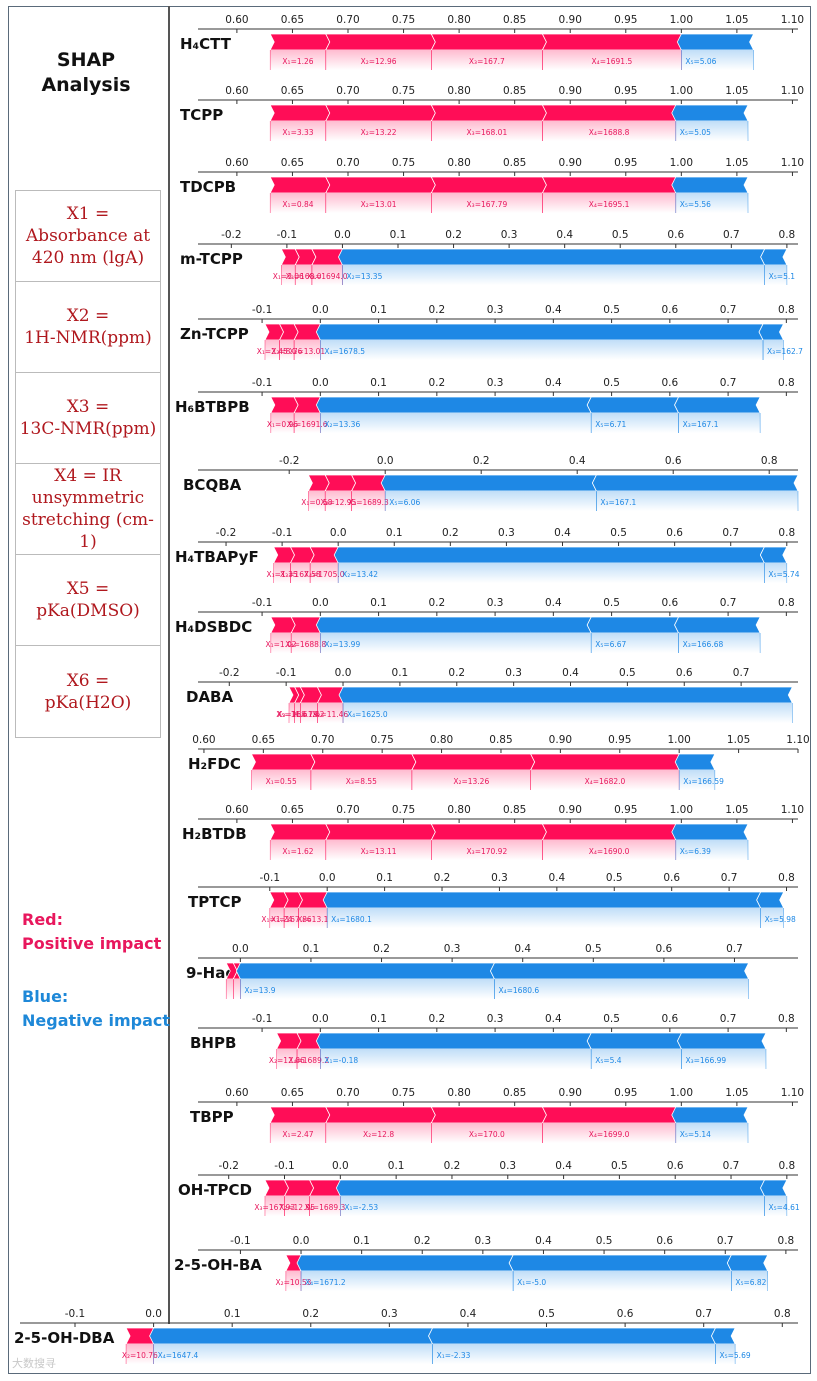 Image resolution: width=817 pixels, height=1381 pixels. I want to click on variable-x4: X4 = IR unsymmetric stretching (cm-1), so click(88, 509).